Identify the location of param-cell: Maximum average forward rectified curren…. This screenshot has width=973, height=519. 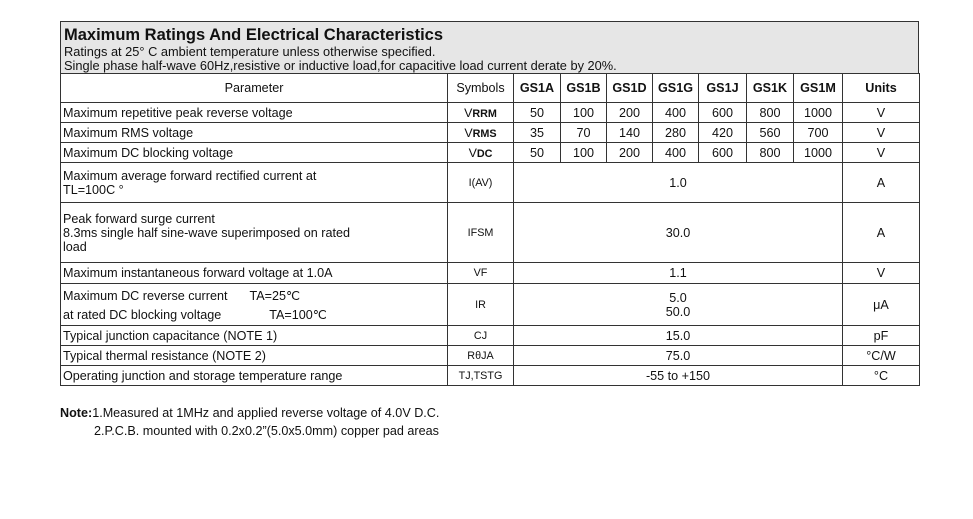
(254, 182).